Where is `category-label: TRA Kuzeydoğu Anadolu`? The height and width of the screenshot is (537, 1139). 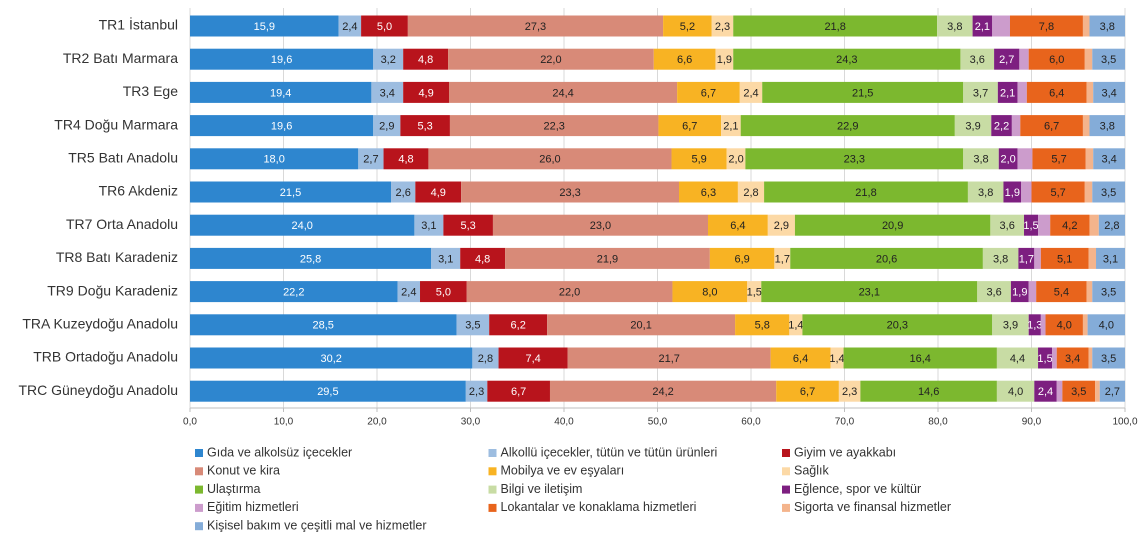
category-label: TRA Kuzeydoğu Anadolu is located at coordinates (100, 324).